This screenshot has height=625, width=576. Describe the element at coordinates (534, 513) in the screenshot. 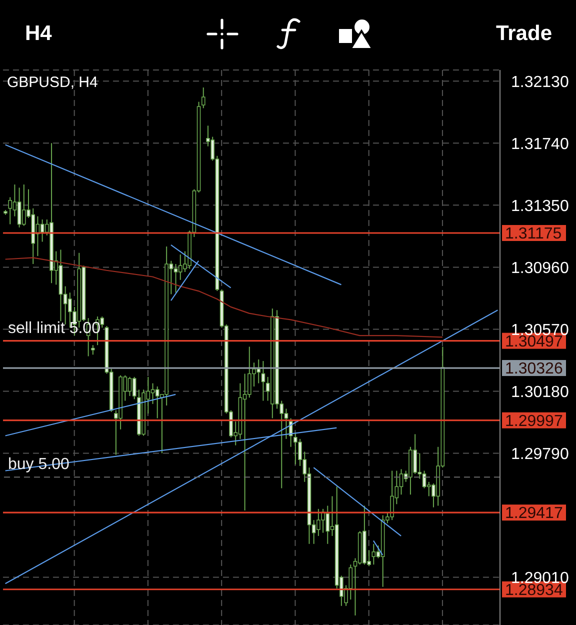

I see `ref-line-label: 1.29417` at that location.